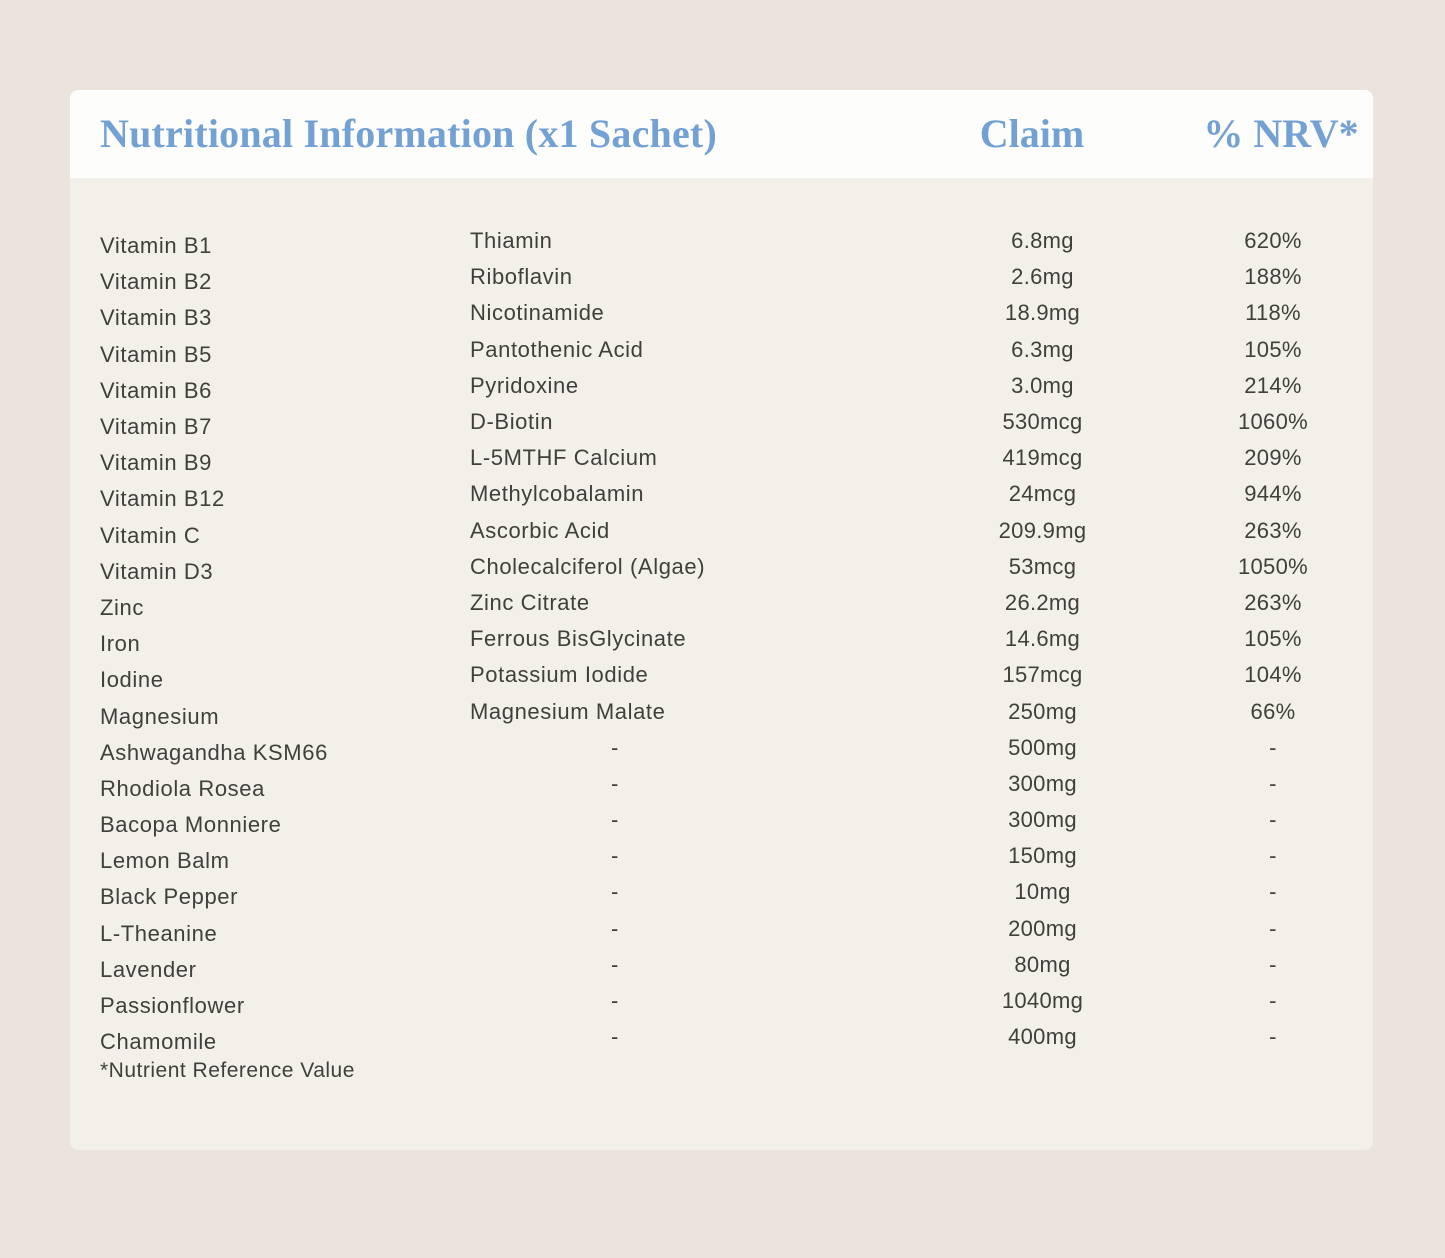  Describe the element at coordinates (721, 929) in the screenshot. I see `table-row: L-Theanine - 200mg -` at that location.